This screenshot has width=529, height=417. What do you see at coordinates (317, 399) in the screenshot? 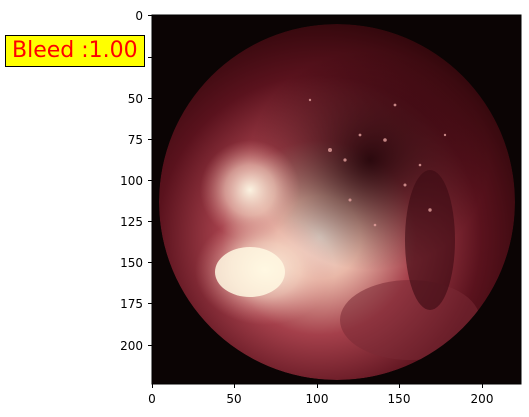
I see `x-tick-label: 100` at bounding box center [317, 399].